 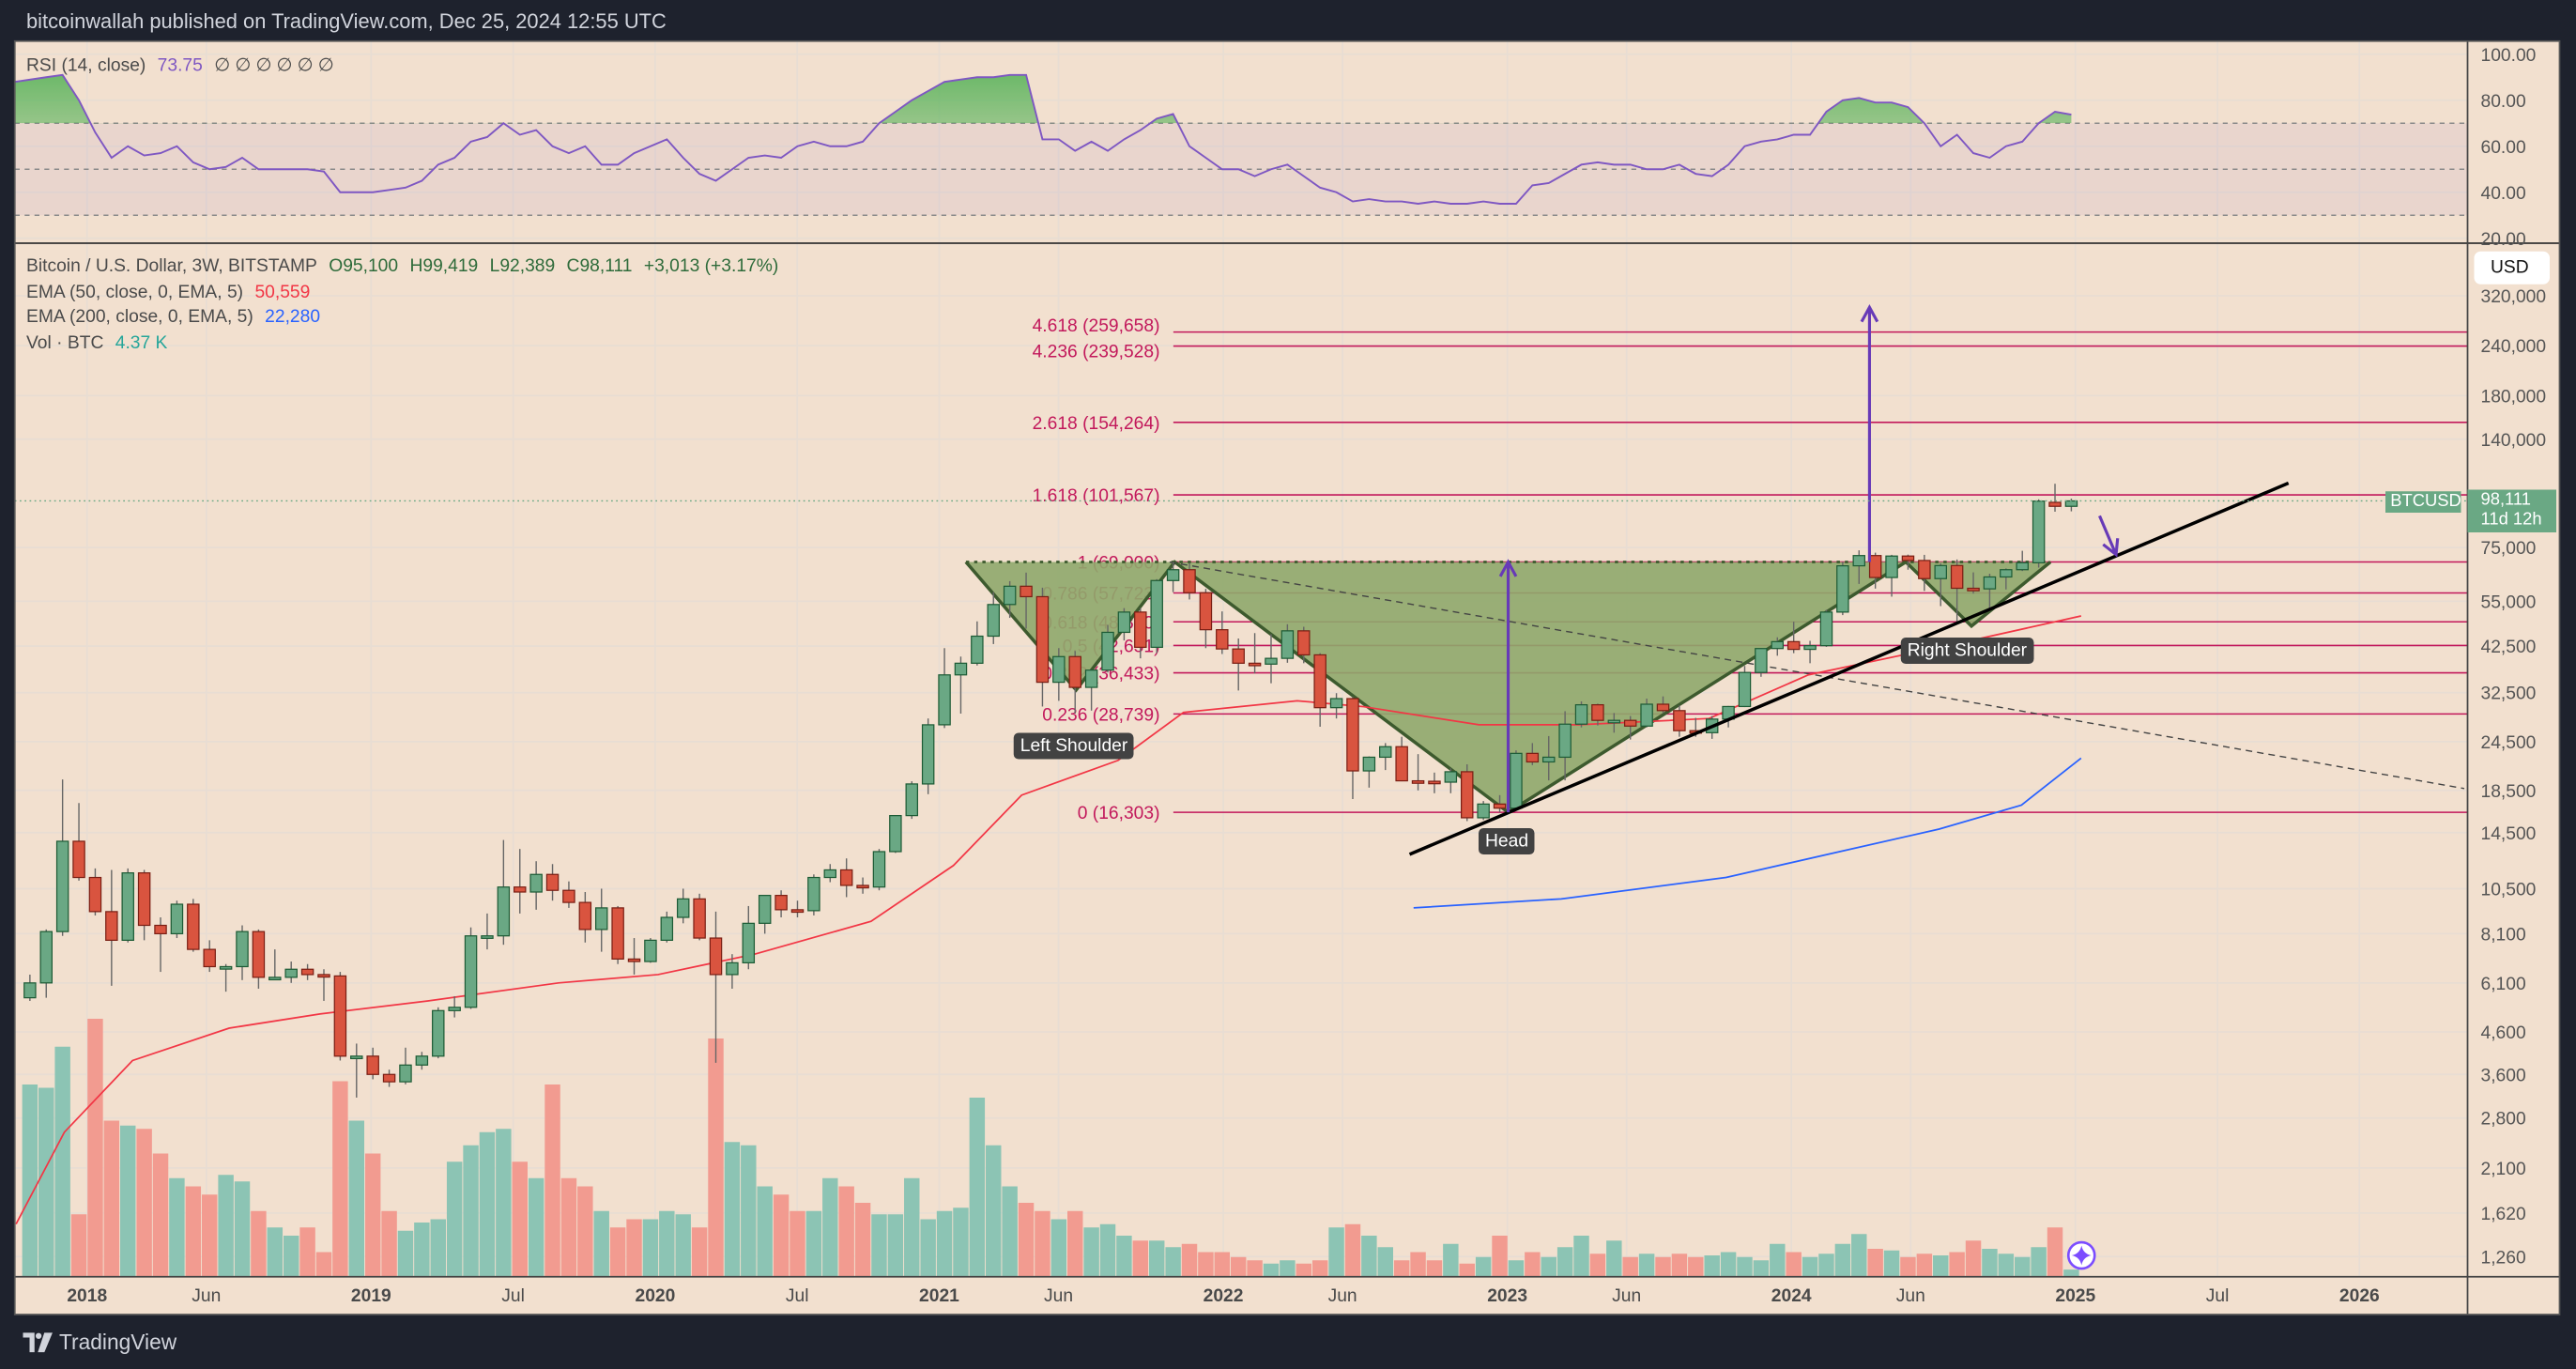 I want to click on price-axis-tick: 24,500, so click(x=2509, y=743).